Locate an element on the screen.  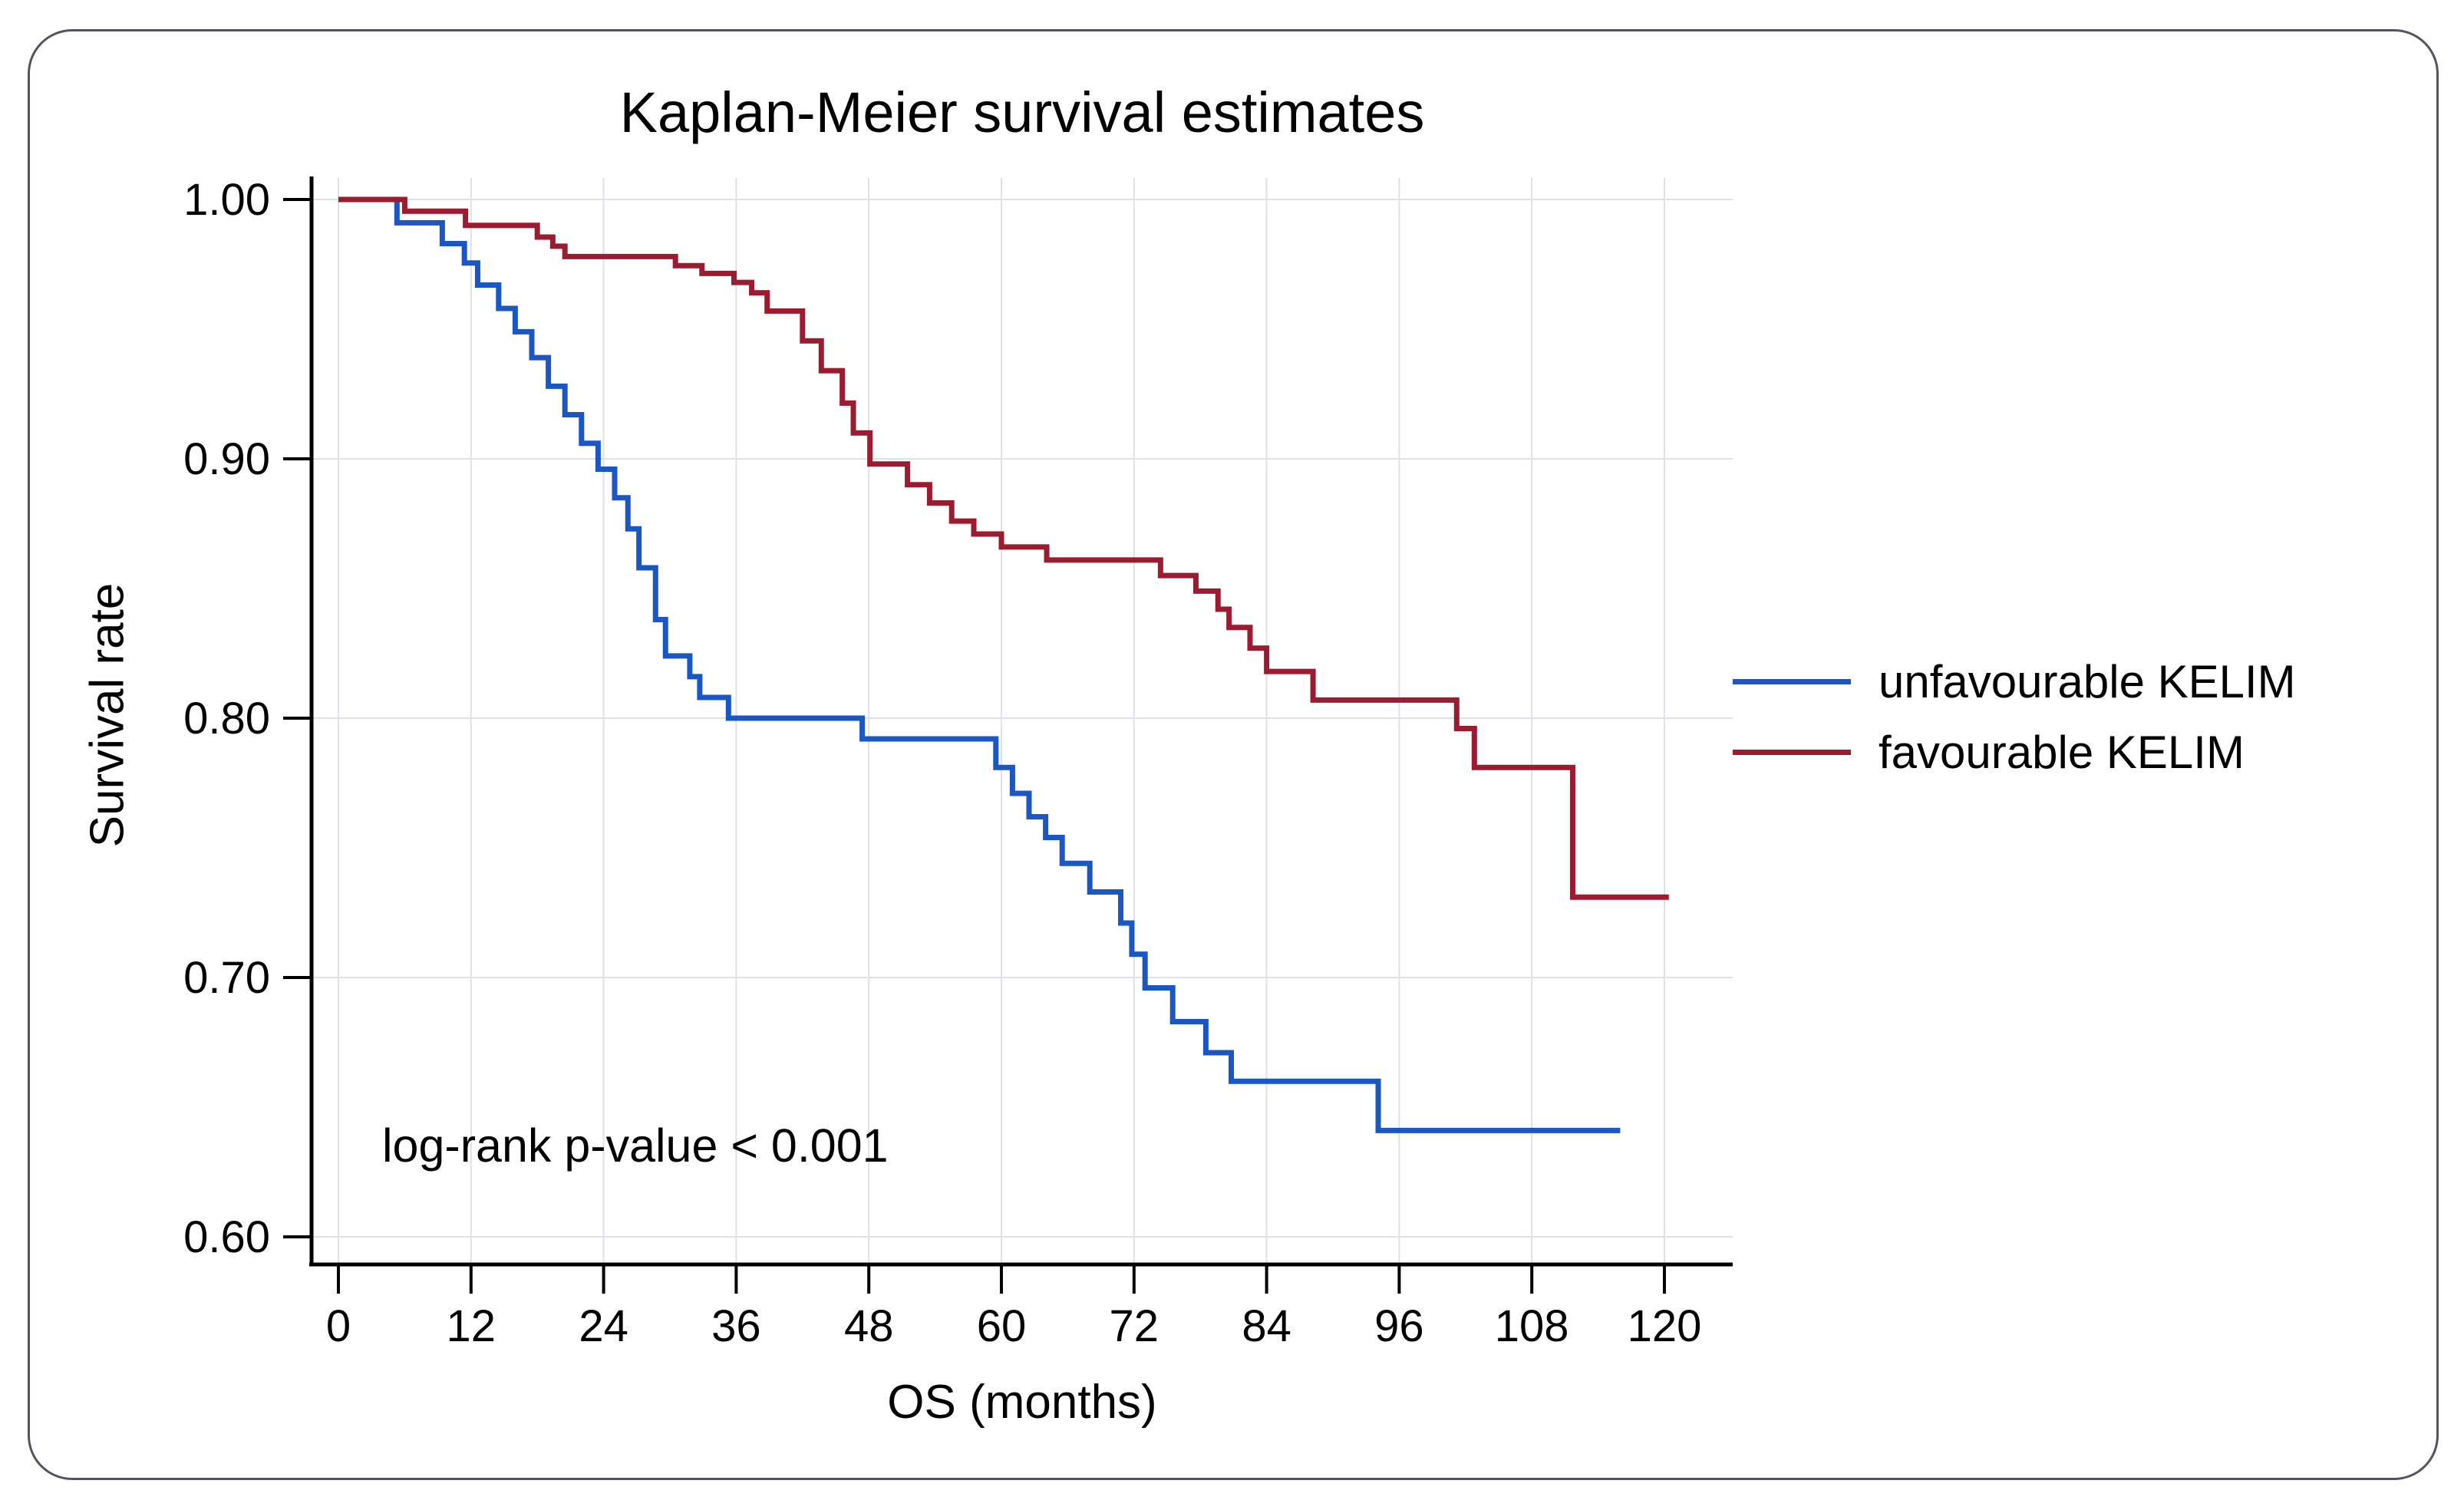
legend: unfavourable KELIM favourable KELIM is located at coordinates (2015, 716).